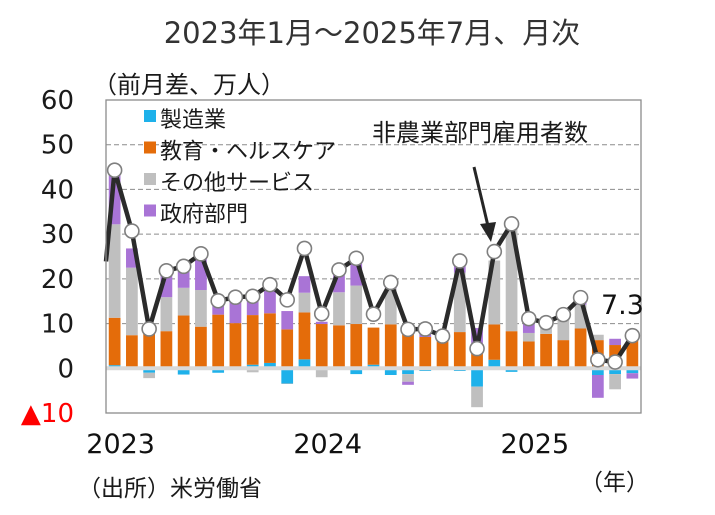 The width and height of the screenshot is (715, 515). I want to click on y-tick-label: 30, so click(57, 235).